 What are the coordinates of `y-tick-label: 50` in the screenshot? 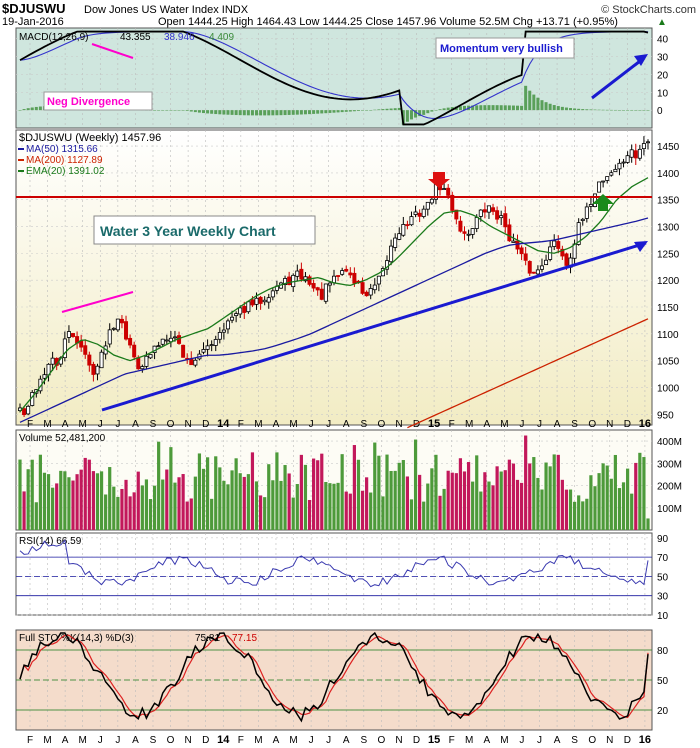 It's located at (663, 681).